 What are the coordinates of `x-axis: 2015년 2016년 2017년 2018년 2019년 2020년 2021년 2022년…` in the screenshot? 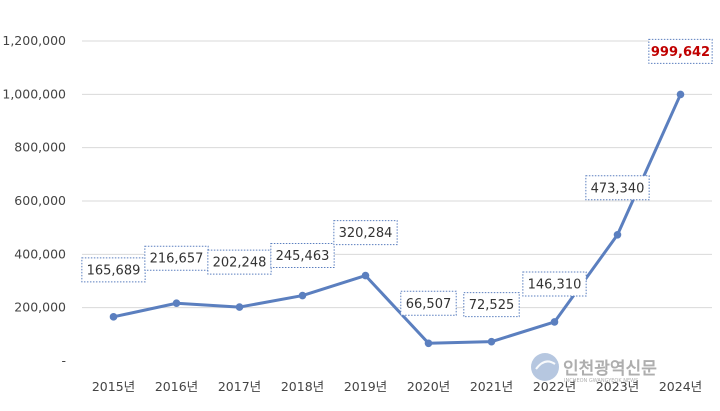 It's located at (397, 386).